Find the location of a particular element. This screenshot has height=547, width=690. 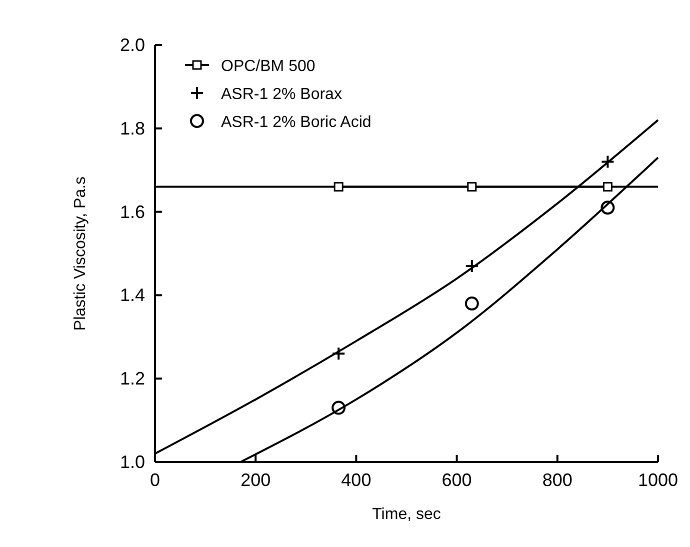

y-tick-label: 1.8 is located at coordinates (132, 128).